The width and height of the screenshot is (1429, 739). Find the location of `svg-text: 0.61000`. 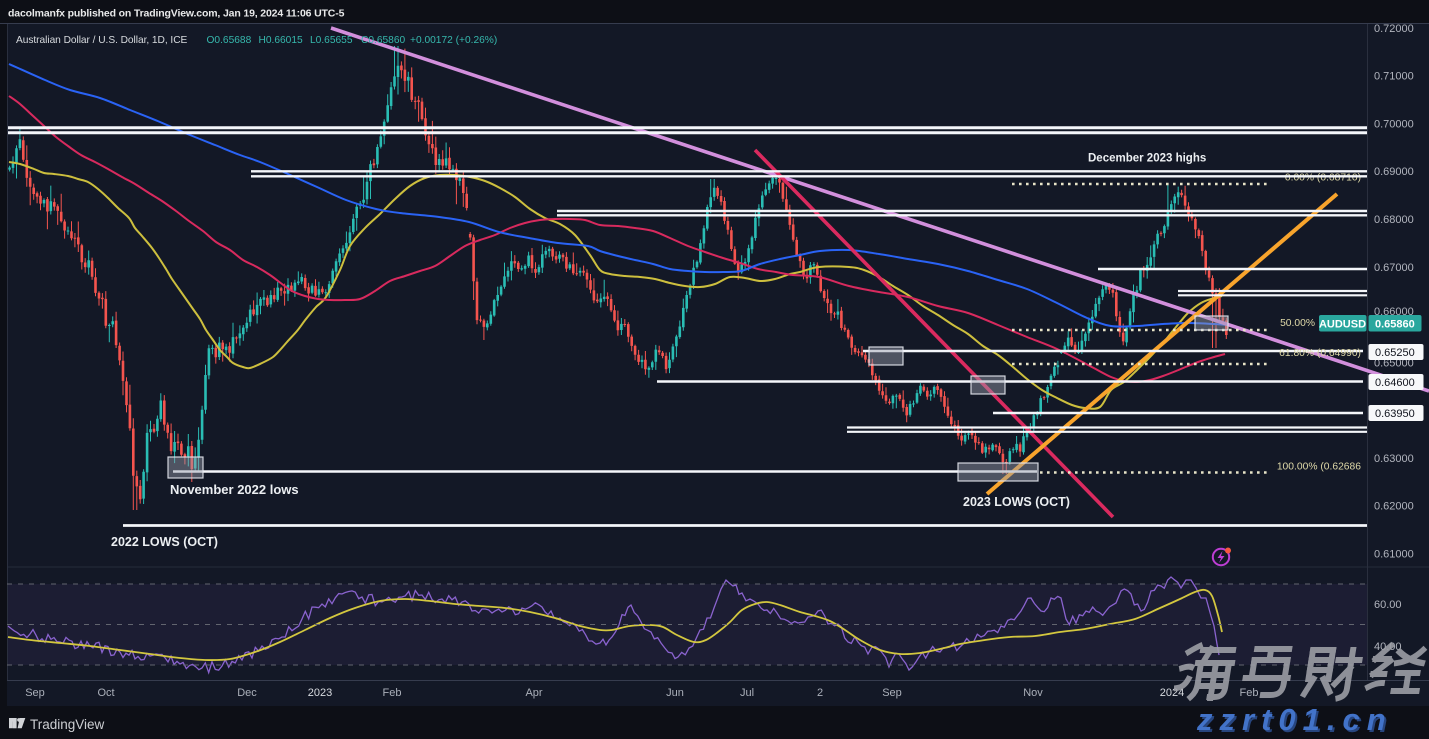

svg-text: 0.61000 is located at coordinates (1394, 554).